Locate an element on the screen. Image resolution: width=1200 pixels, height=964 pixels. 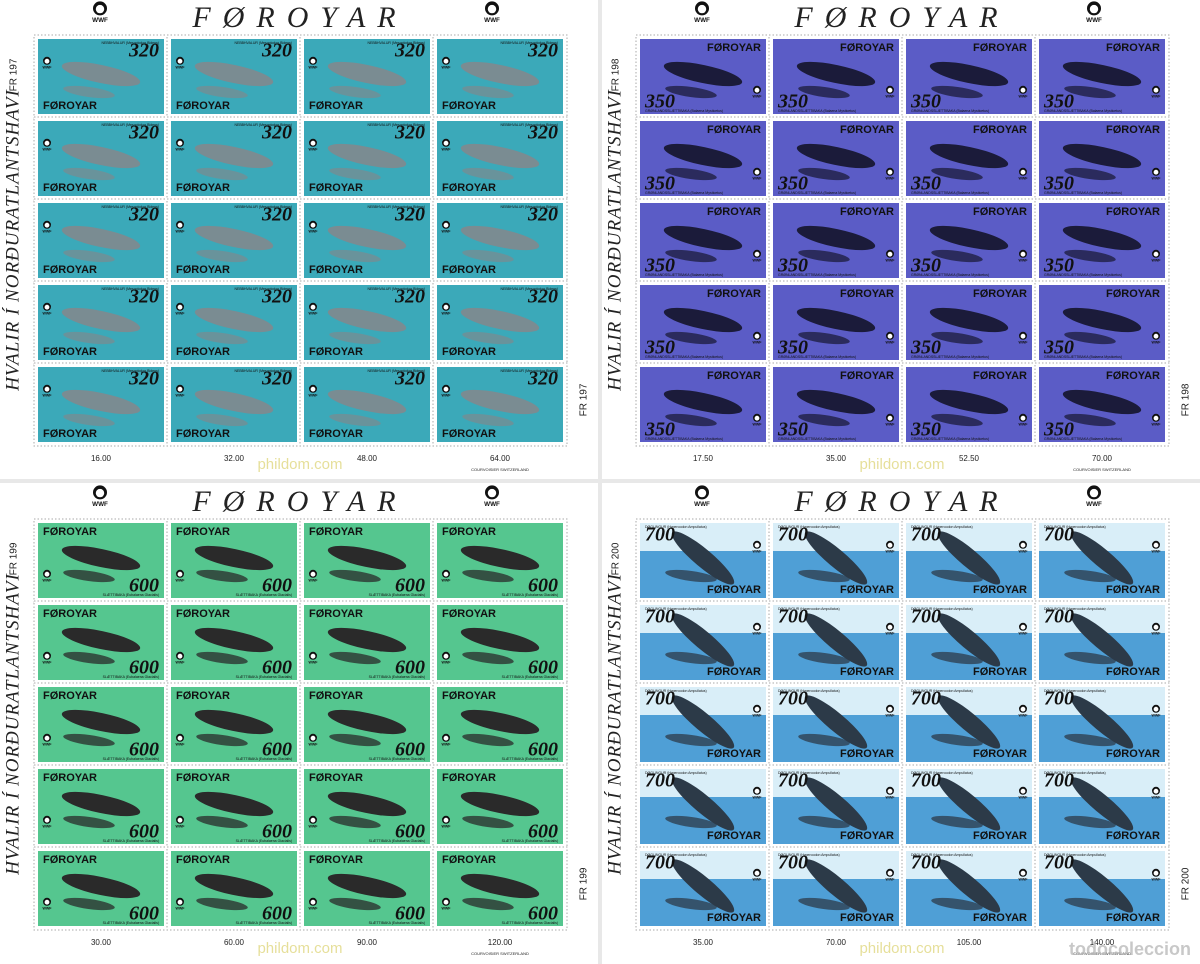
sheet-total: 64.00 is located at coordinates (500, 458).